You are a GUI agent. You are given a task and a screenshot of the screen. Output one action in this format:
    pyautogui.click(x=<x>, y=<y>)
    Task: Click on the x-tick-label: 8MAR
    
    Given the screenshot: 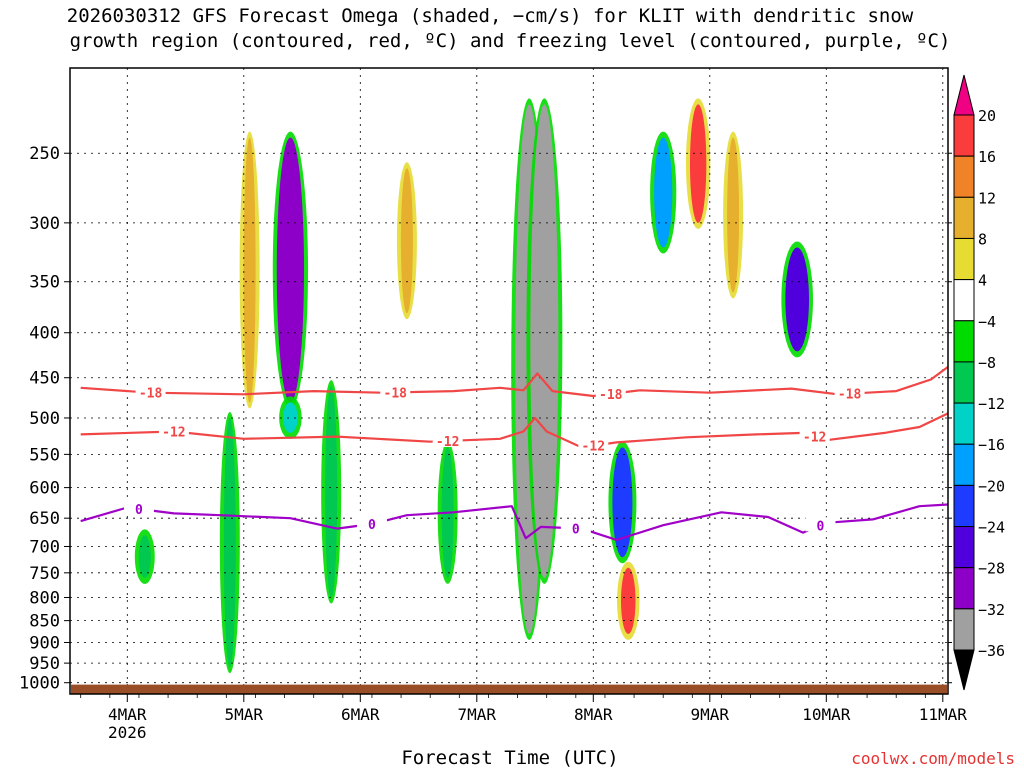 What is the action you would take?
    pyautogui.click(x=593, y=714)
    